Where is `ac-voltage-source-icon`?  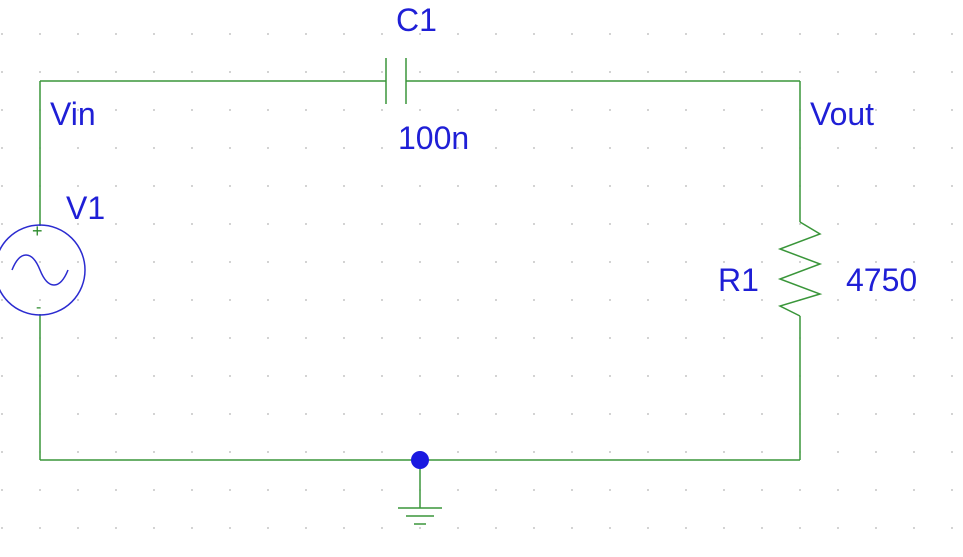
ac-voltage-source-icon is located at coordinates (43, 270).